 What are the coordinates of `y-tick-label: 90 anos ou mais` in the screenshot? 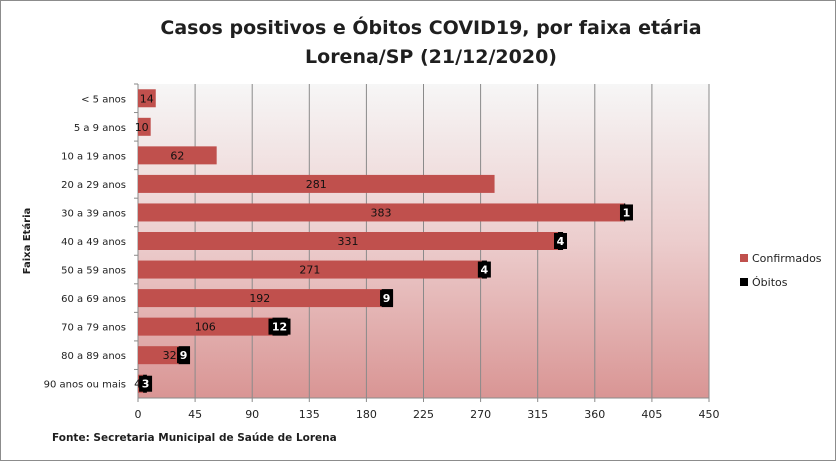 It's located at (85, 385).